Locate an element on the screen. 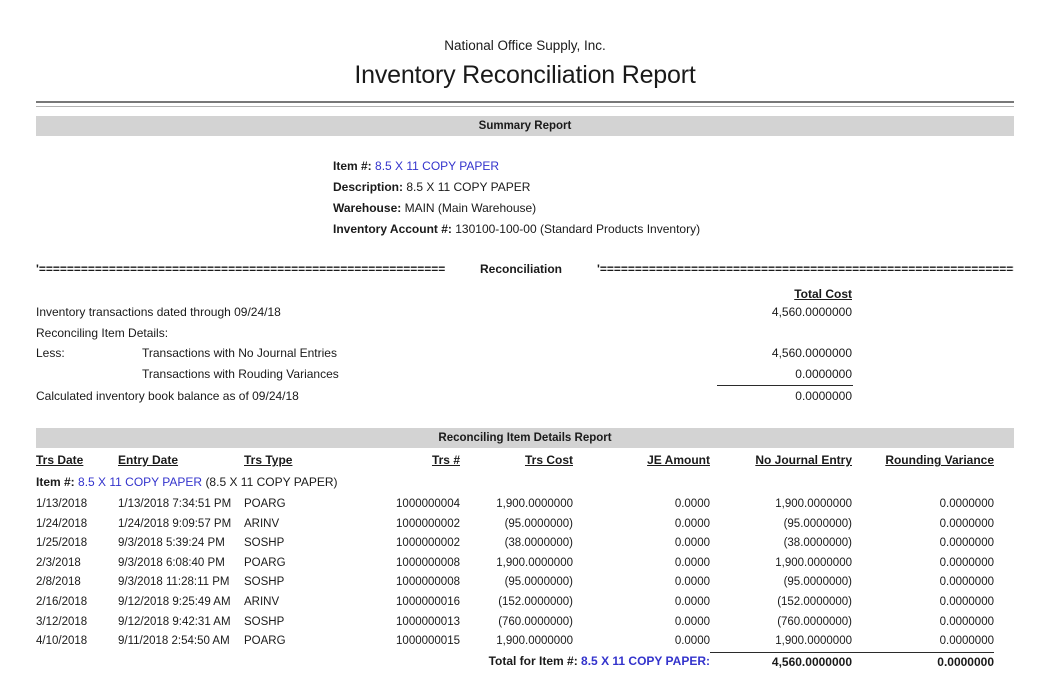  recon-row-value: 4,560.0000000 is located at coordinates (811, 312).